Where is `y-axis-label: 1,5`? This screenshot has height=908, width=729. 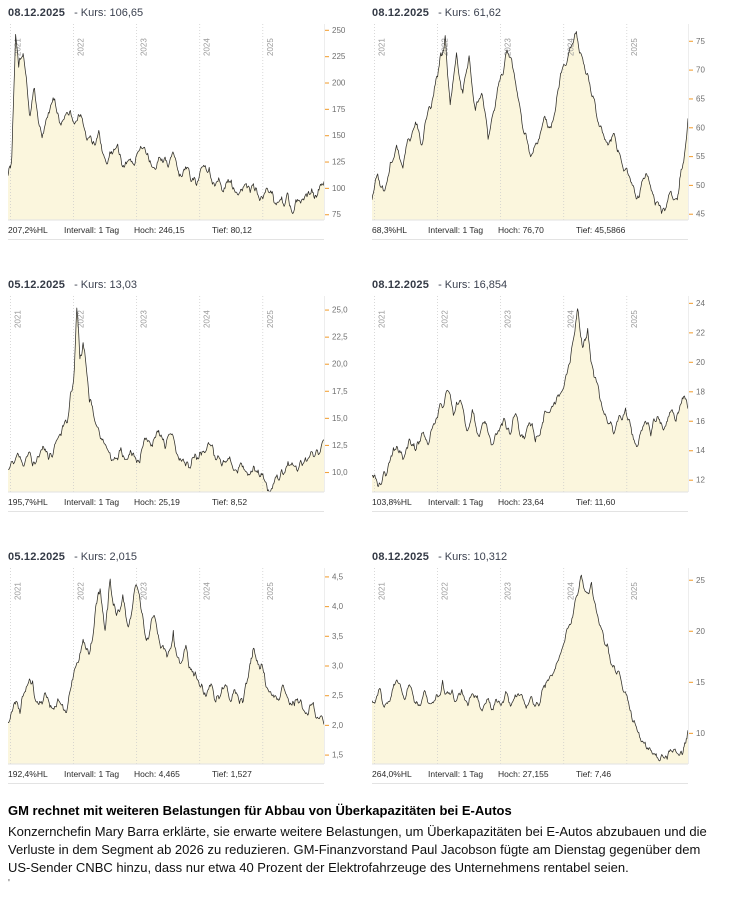
y-axis-label: 1,5 is located at coordinates (338, 755).